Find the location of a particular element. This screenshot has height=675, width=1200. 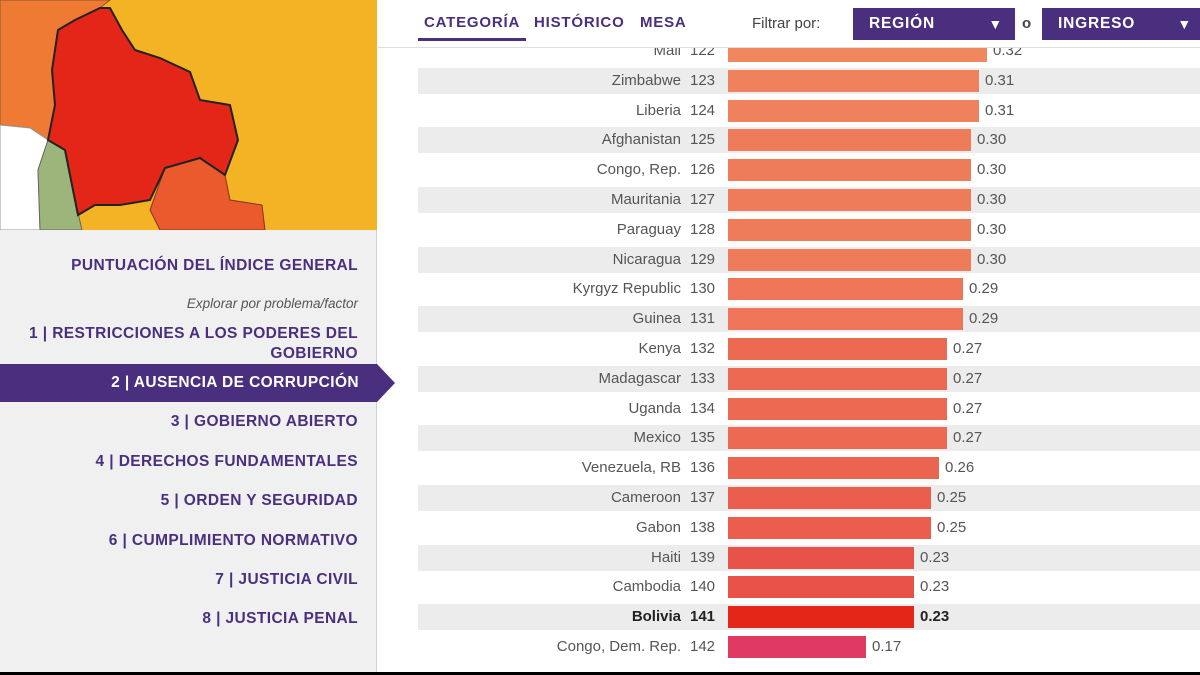

rank-label: 131 is located at coordinates (703, 319).